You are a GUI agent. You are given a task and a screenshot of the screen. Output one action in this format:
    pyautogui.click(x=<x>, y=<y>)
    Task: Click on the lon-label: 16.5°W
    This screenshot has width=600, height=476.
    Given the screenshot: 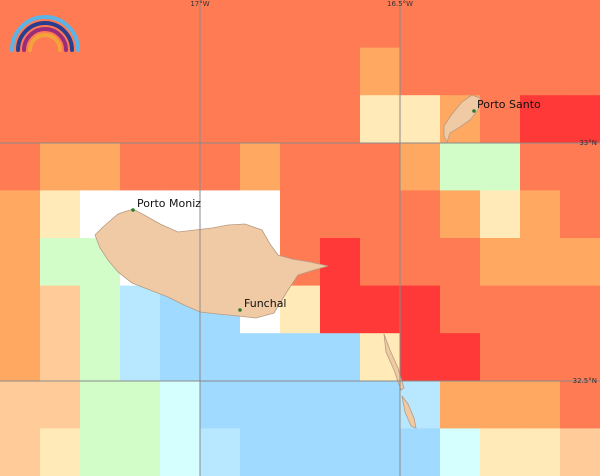 What is the action you would take?
    pyautogui.click(x=400, y=4)
    